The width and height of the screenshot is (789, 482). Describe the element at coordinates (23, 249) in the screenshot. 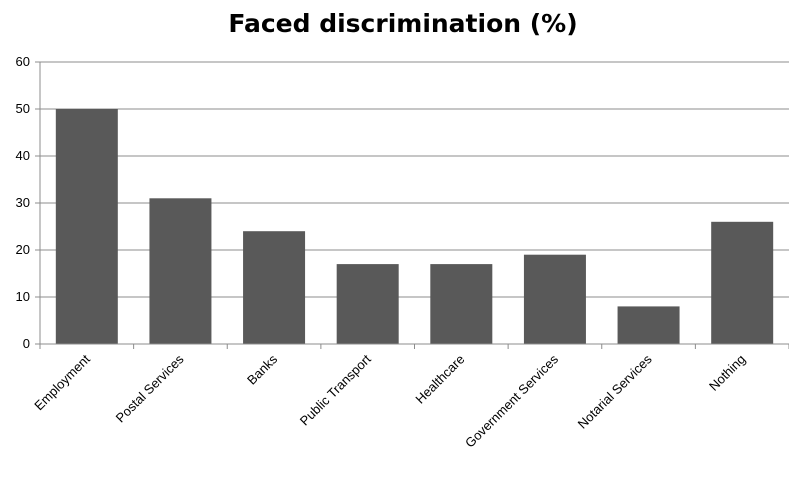

I see `y-tick-label: 20` at that location.